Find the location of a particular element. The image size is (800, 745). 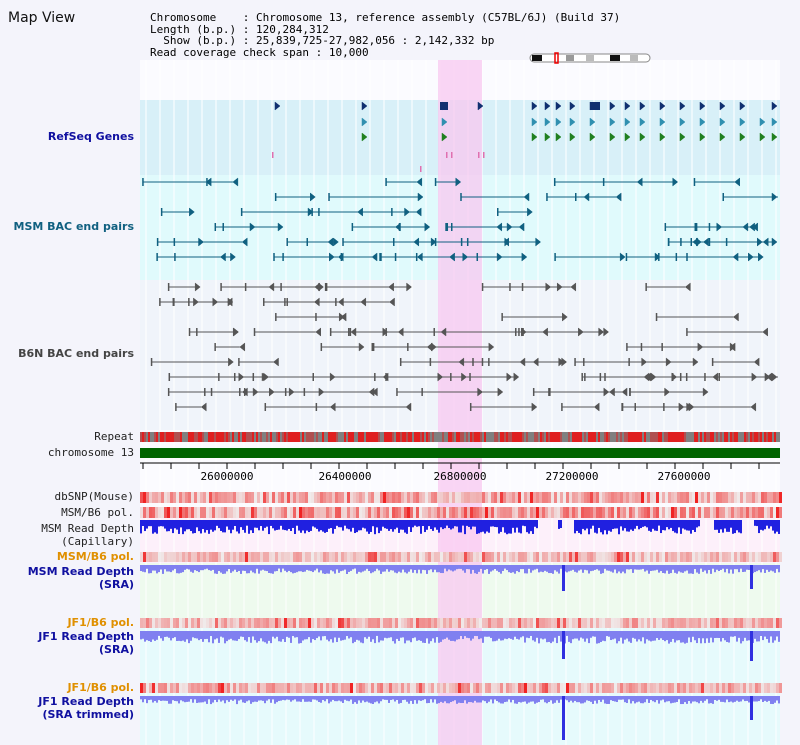

track-label-jf1-b6-pol-2: JF1/B6 pol. is located at coordinates (100, 687).